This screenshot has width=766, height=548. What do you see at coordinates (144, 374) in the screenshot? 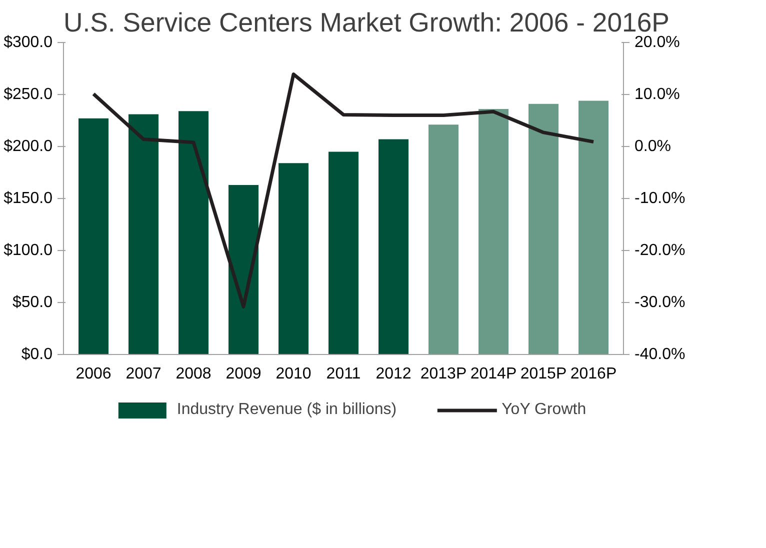
I see `x-tick-label: 2007` at bounding box center [144, 374].